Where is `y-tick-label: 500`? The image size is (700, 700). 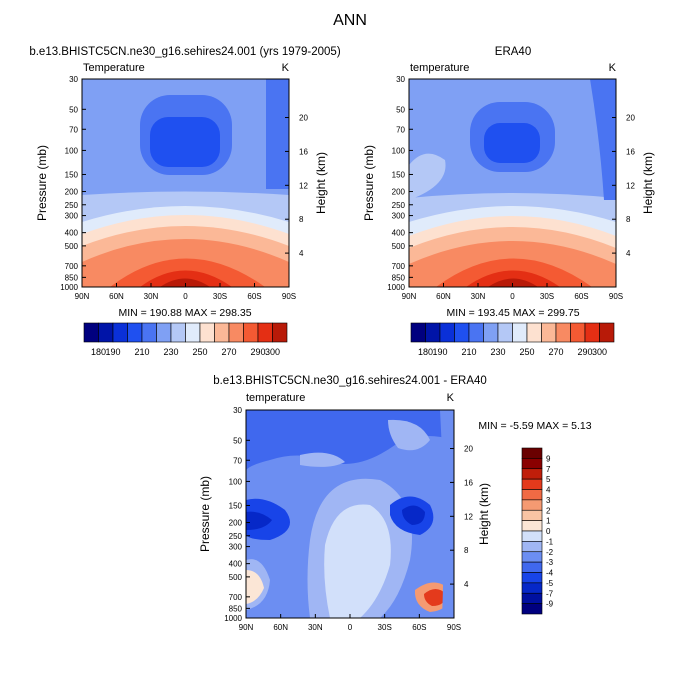 y-tick-label: 500 is located at coordinates (72, 246).